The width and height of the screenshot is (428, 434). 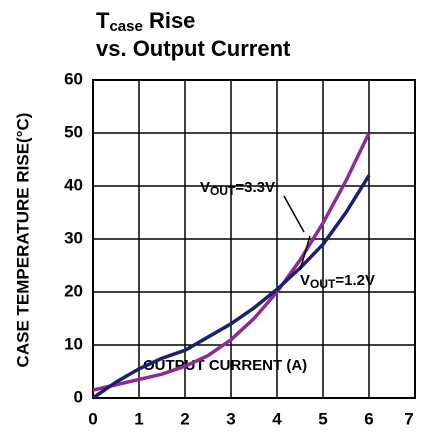 I want to click on title-part: Rise, so click(x=169, y=20).